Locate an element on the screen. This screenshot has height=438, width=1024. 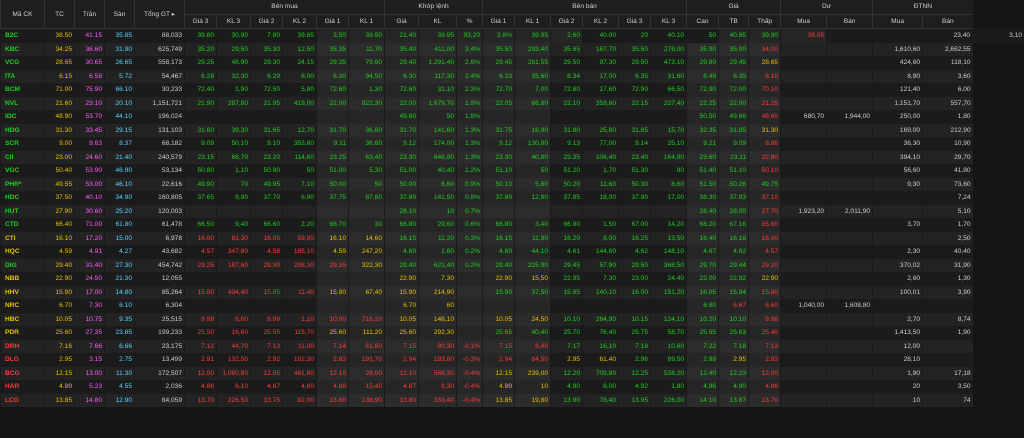
symbol-cell: HQC is located at coordinates (22, 252).